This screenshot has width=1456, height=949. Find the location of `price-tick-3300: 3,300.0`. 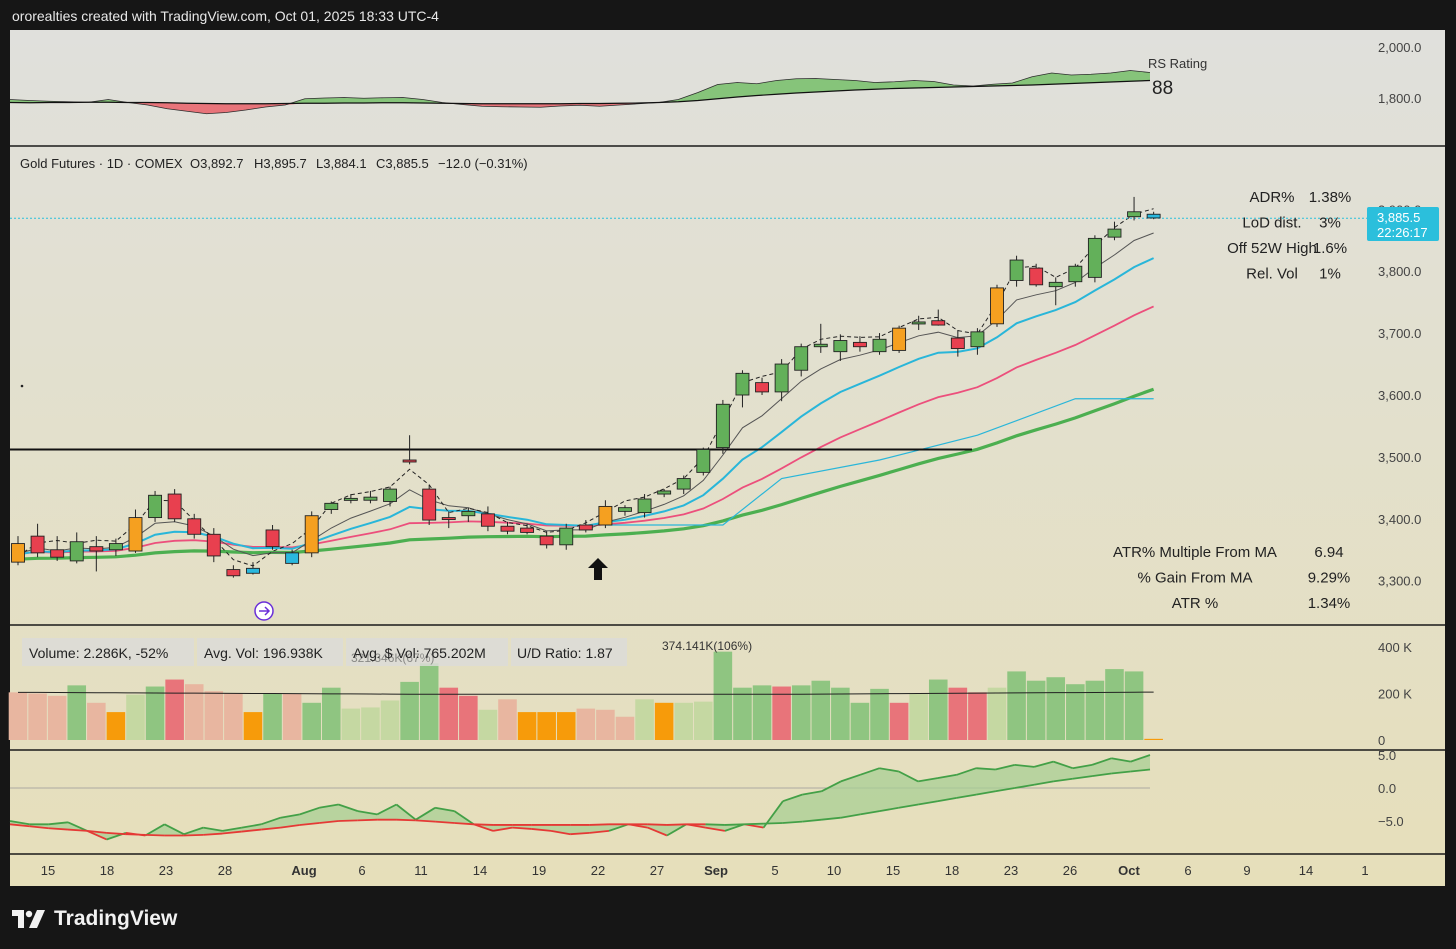

price-tick-3300: 3,300.0 is located at coordinates (1399, 581).